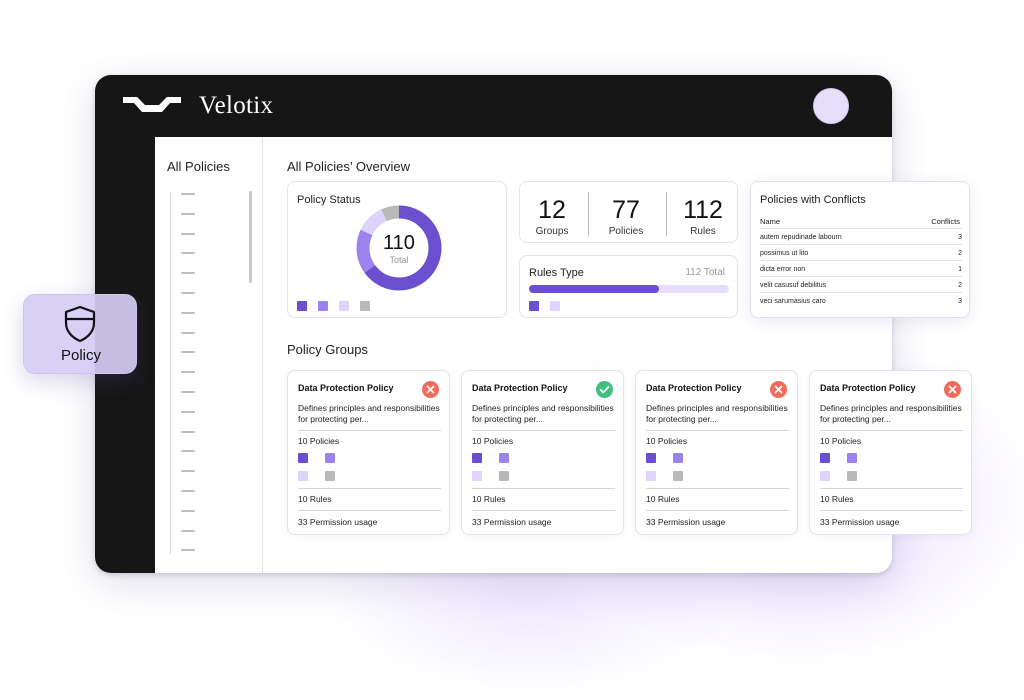 This screenshot has height=700, width=1024. I want to click on groups-count: 12, so click(552, 210).